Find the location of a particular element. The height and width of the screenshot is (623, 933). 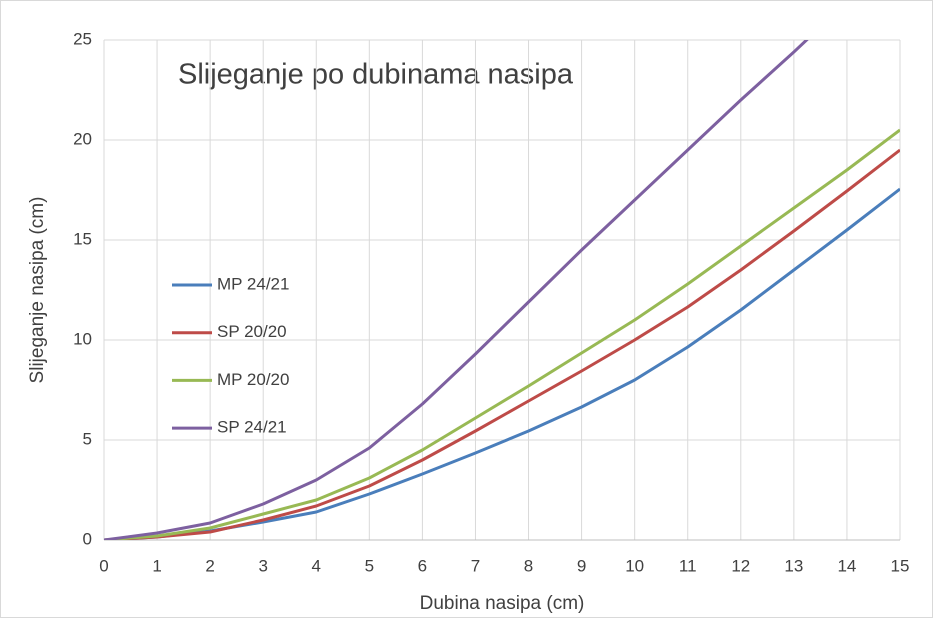

x-tick-label: 9 is located at coordinates (581, 565).